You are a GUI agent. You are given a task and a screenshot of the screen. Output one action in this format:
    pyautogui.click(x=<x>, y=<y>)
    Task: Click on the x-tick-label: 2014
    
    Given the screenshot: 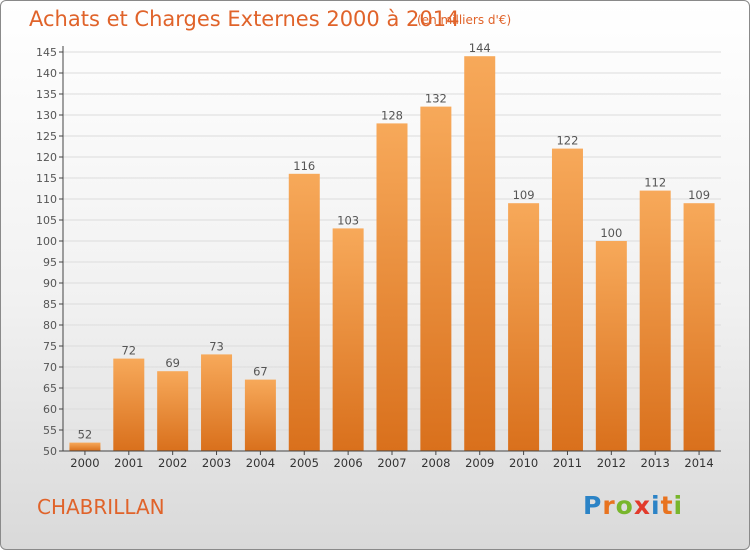 What is the action you would take?
    pyautogui.click(x=698, y=463)
    